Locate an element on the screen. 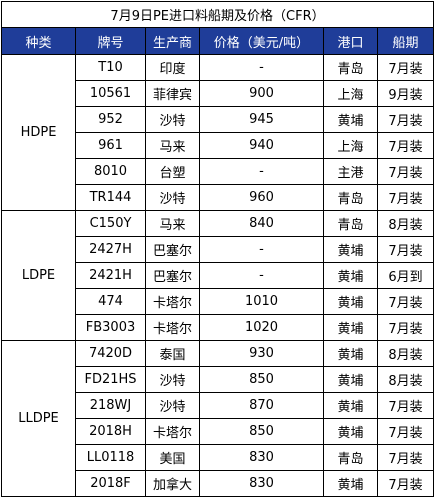 The image size is (434, 497). grade-cell: 474 is located at coordinates (110, 301).